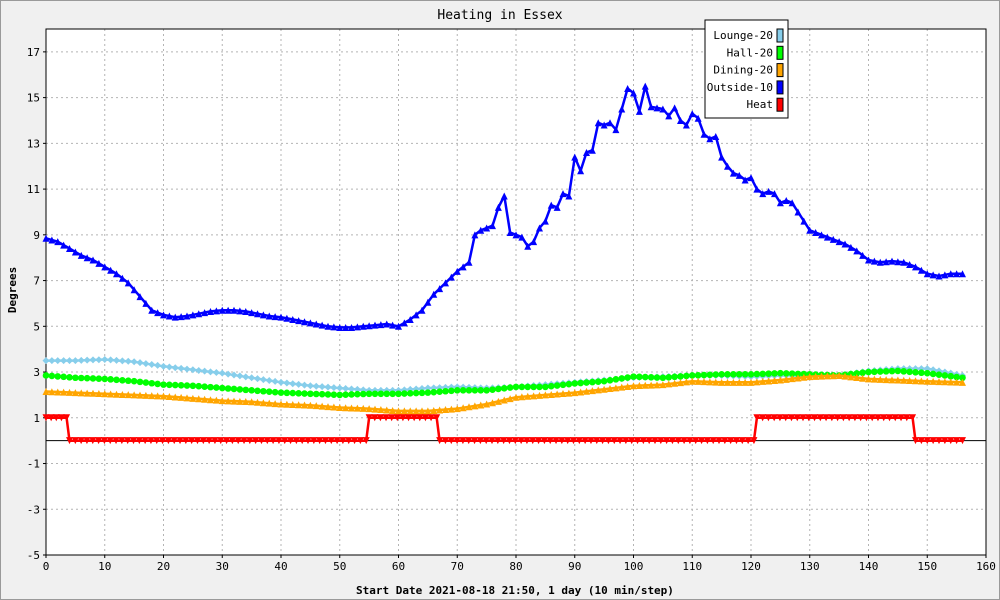 The image size is (1000, 600). Describe the element at coordinates (780, 104) in the screenshot. I see `legend-swatch-heat` at that location.